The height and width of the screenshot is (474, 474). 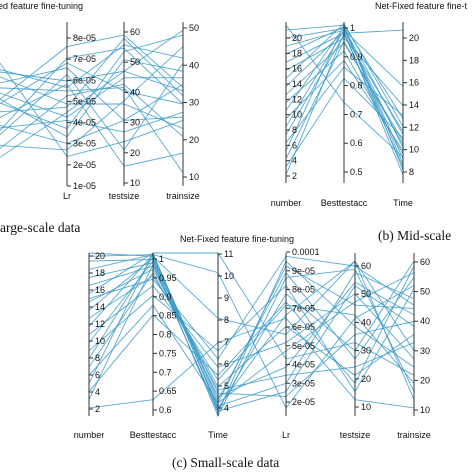 I want to click on tick-label: 8, so click(x=411, y=172).